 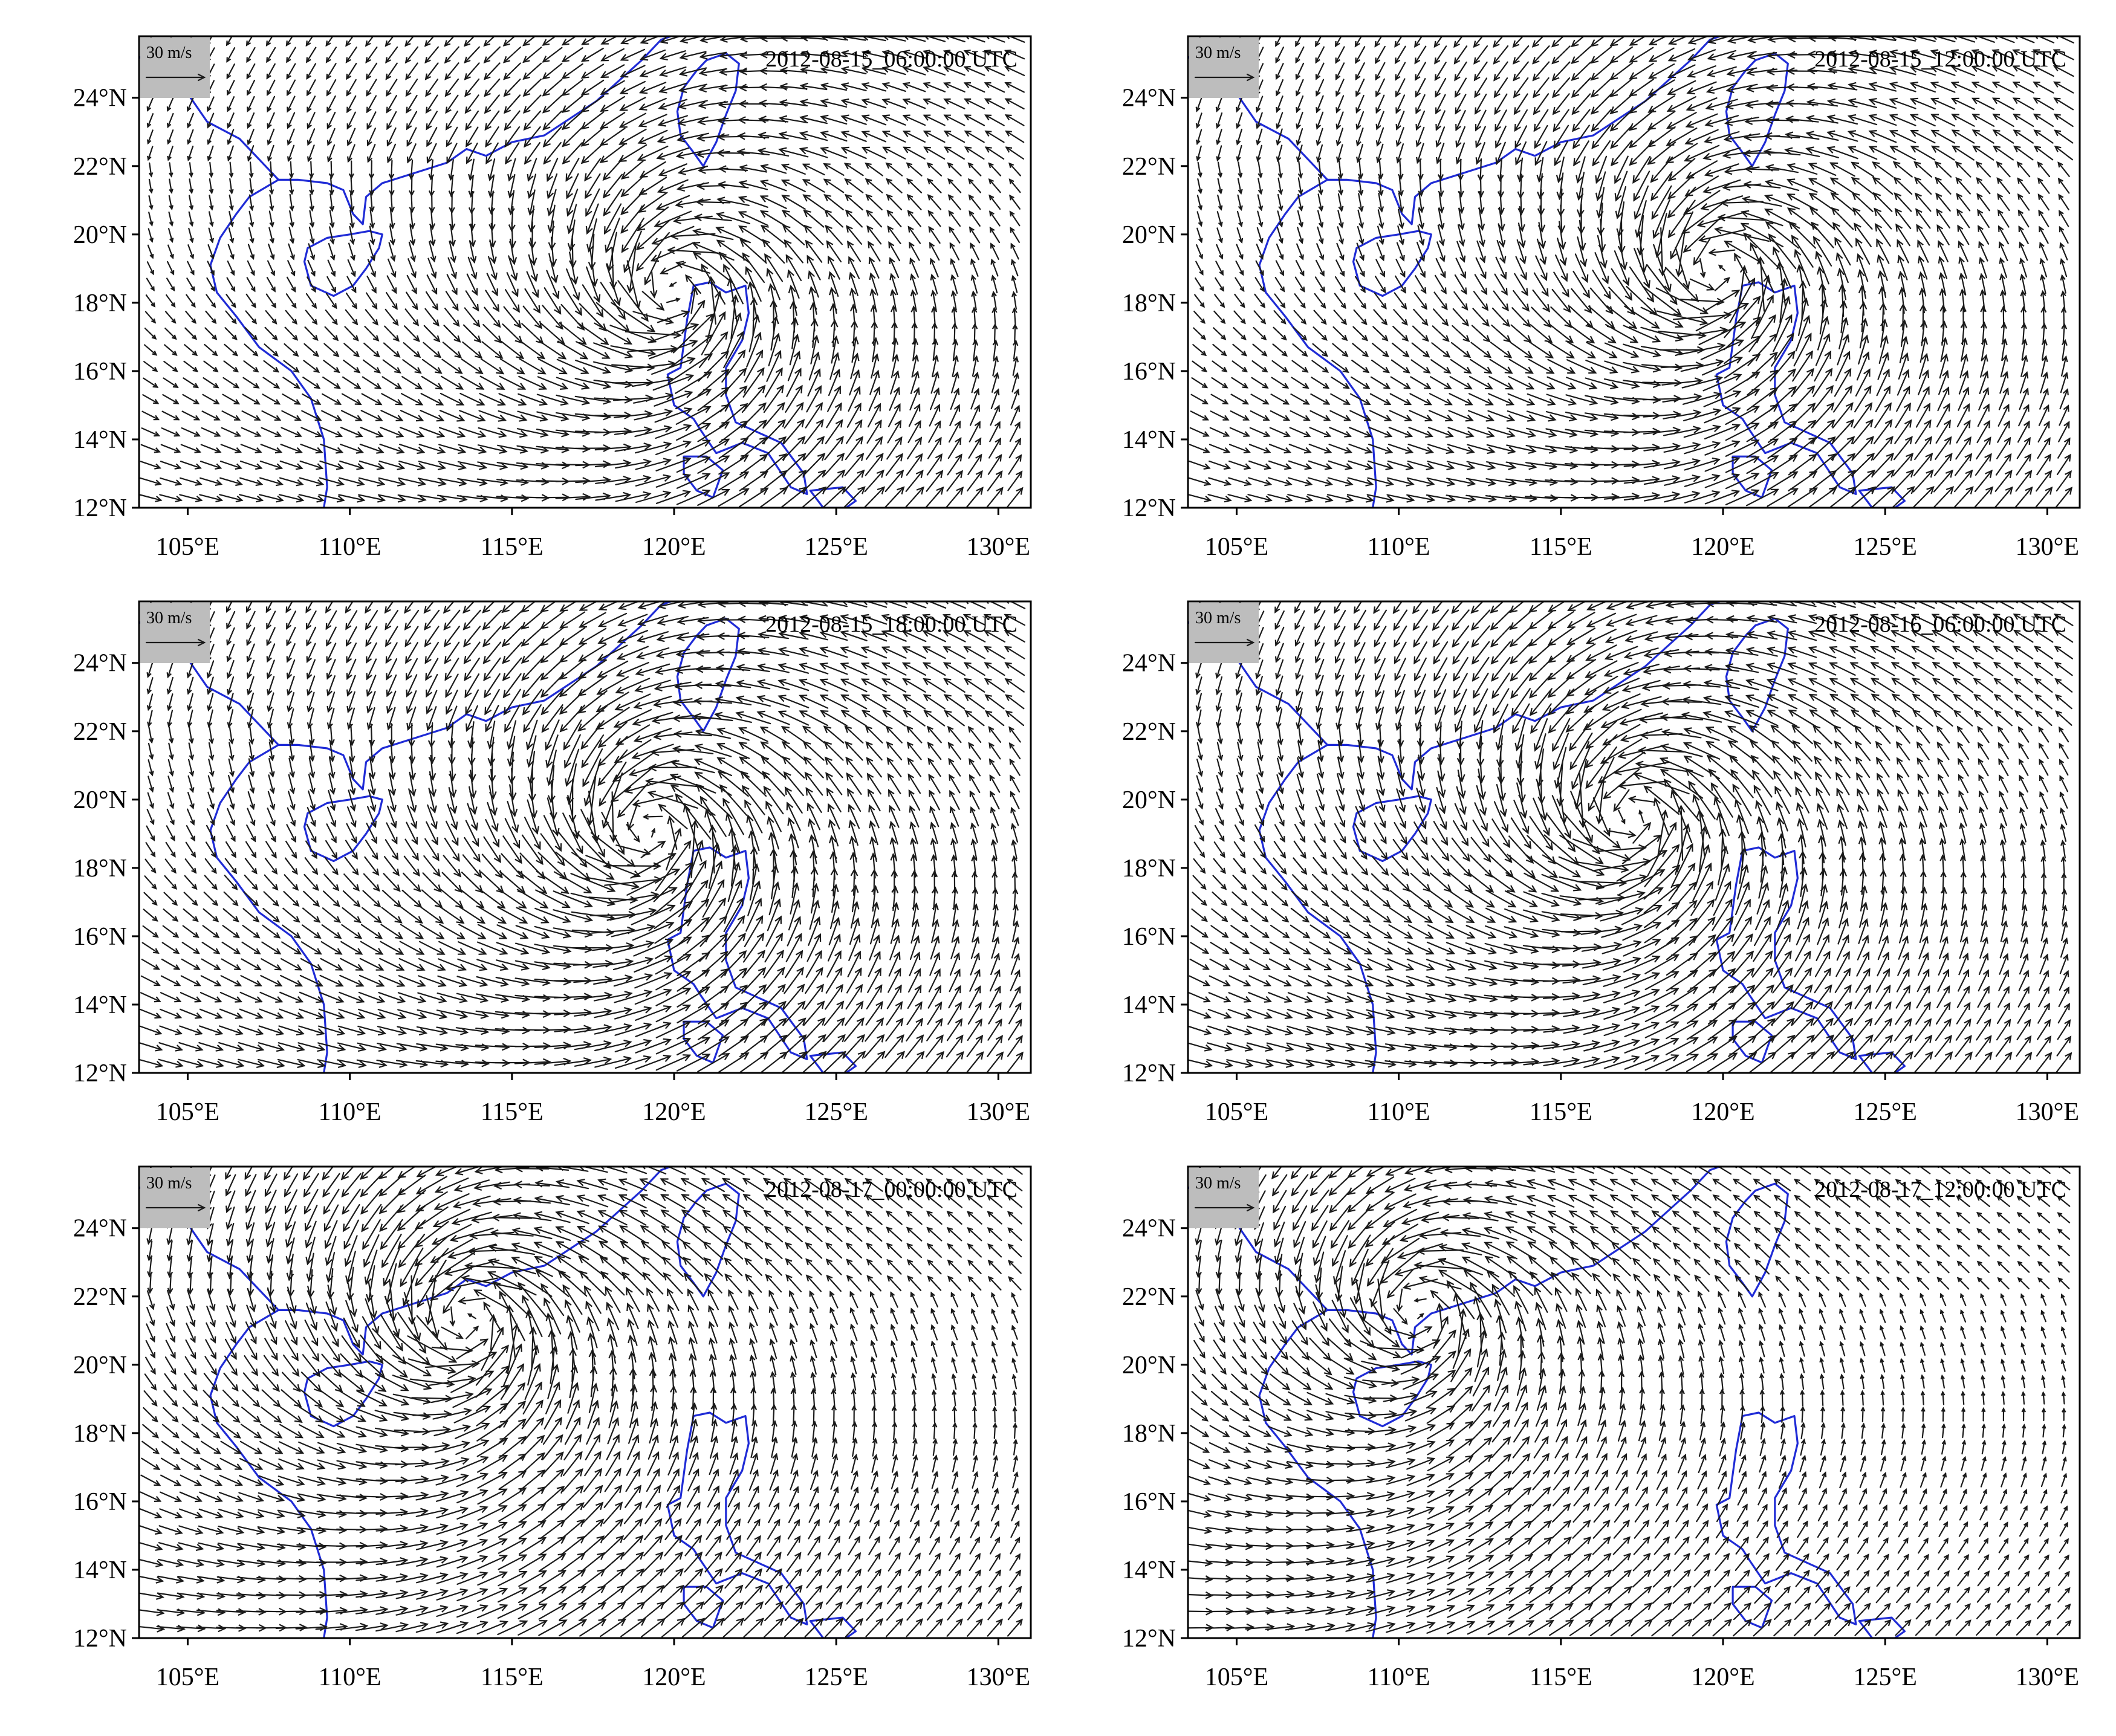 I want to click on coastline-samar, so click(x=1882, y=497).